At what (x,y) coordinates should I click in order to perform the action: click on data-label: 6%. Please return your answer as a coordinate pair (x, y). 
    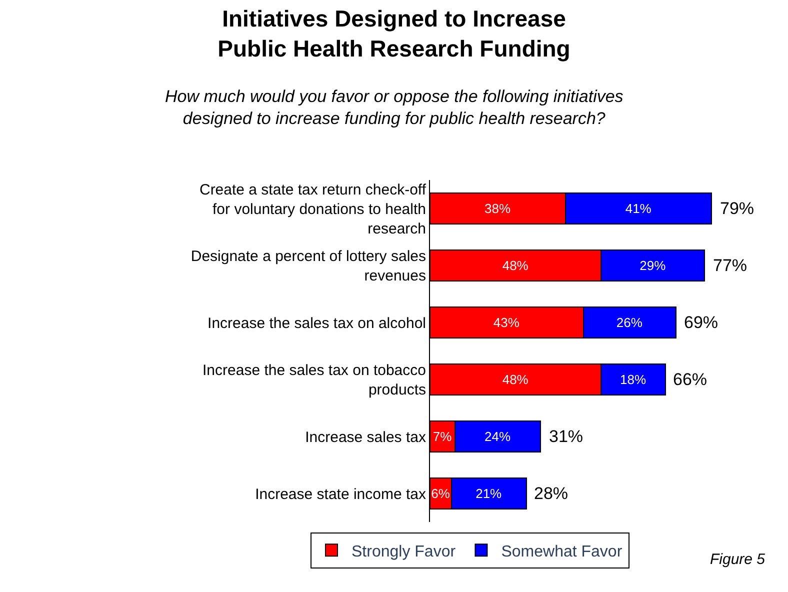
    Looking at the image, I should click on (440, 493).